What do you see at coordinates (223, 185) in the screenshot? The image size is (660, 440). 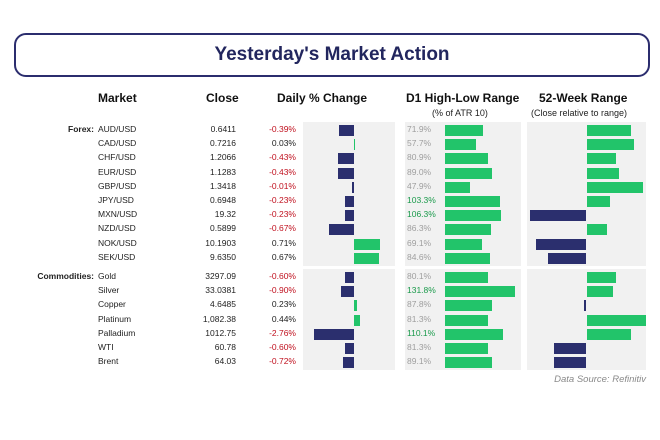 I see `close-value: 1.3418` at bounding box center [223, 185].